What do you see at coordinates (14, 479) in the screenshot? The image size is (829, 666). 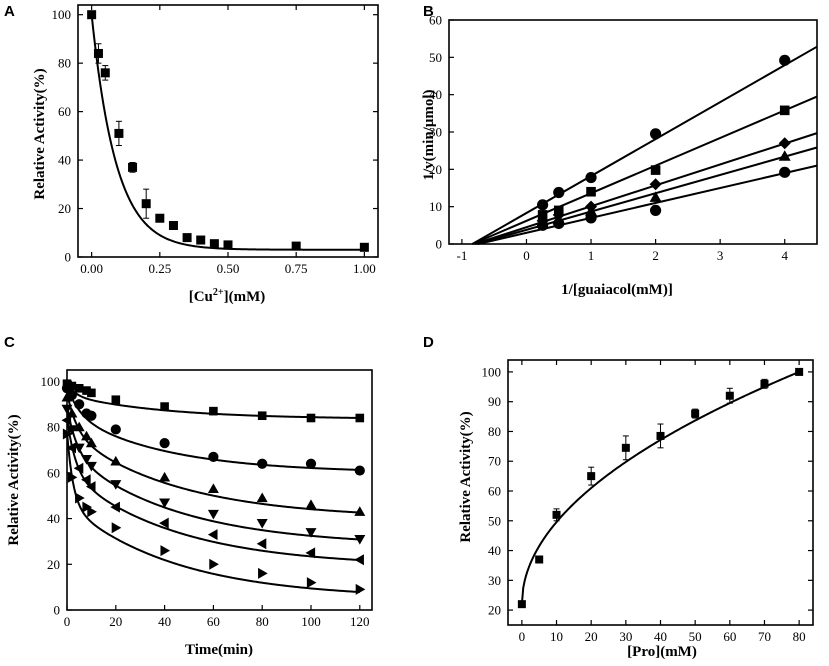 I see `panel-c-ylabel: Relative Activity(%)` at bounding box center [14, 479].